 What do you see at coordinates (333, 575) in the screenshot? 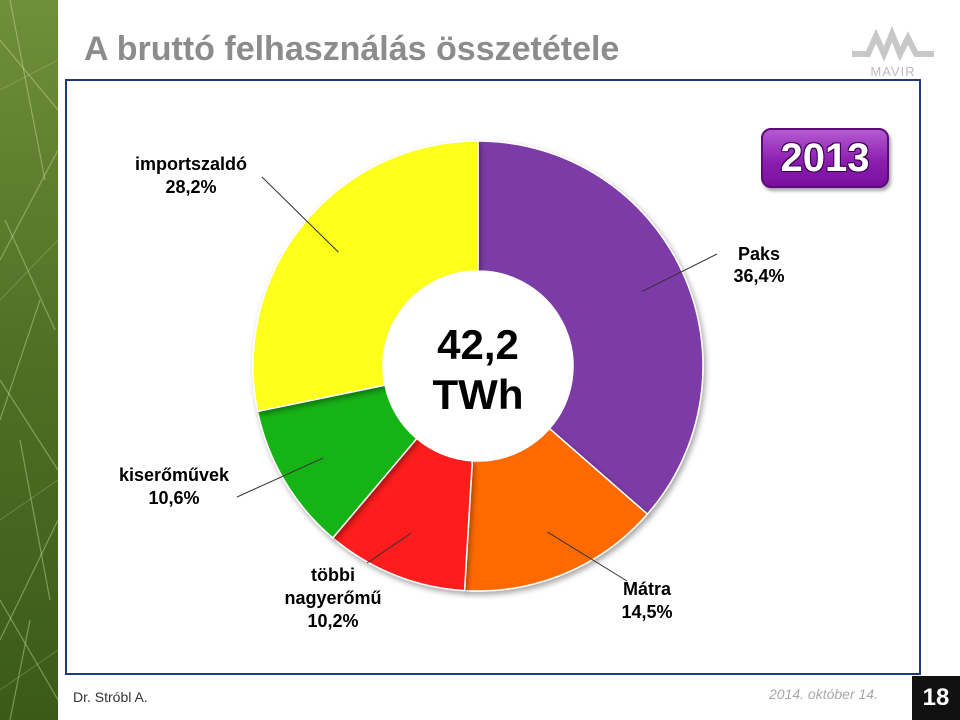
I see `slice-label-tobbi-name-1: többi` at bounding box center [333, 575].